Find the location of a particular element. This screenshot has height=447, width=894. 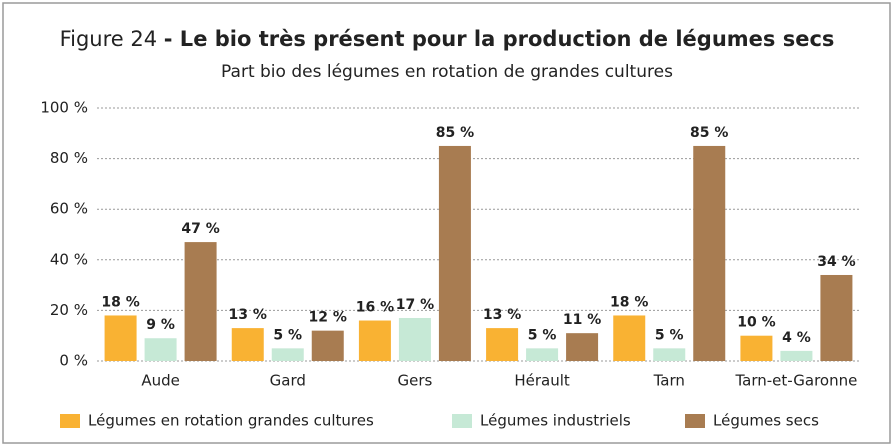

x-tick-label: Aude is located at coordinates (160, 381).